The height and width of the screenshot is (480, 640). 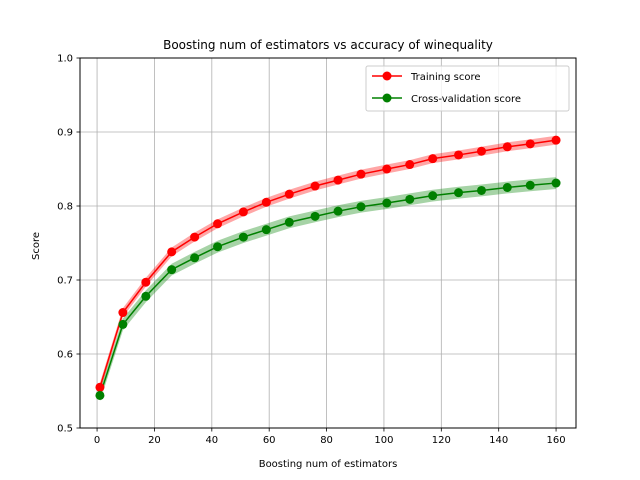 What do you see at coordinates (269, 440) in the screenshot?
I see `x-tick-label: 60` at bounding box center [269, 440].